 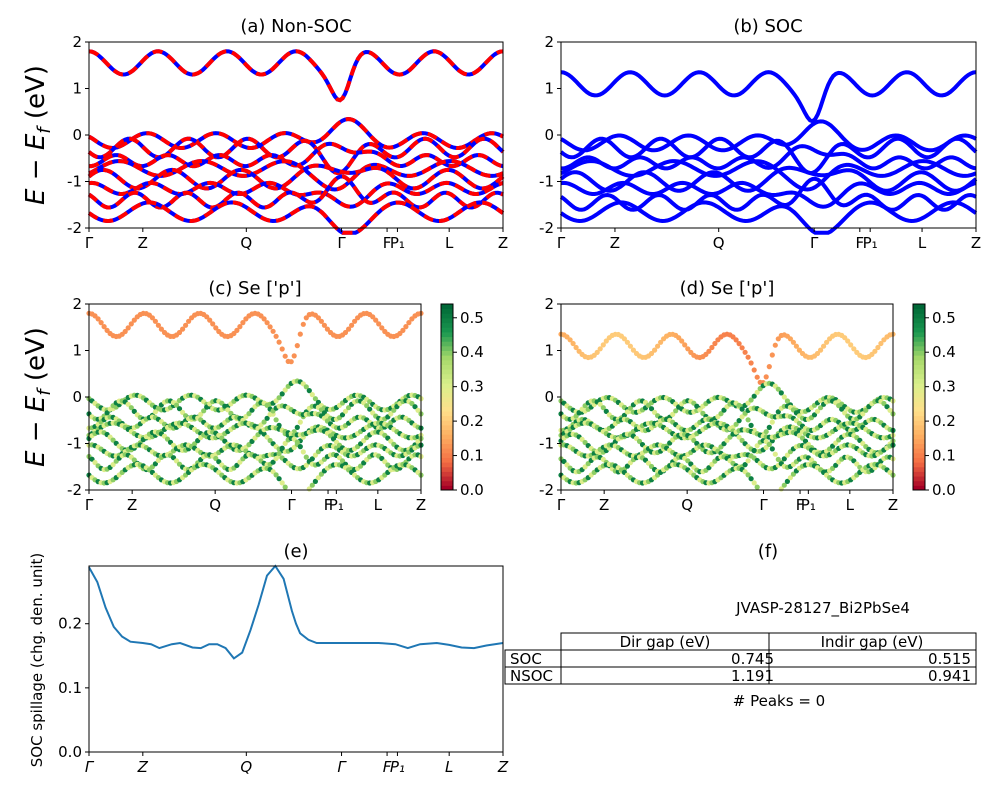 What do you see at coordinates (255, 401) in the screenshot?
I see `panel-c-points` at bounding box center [255, 401].